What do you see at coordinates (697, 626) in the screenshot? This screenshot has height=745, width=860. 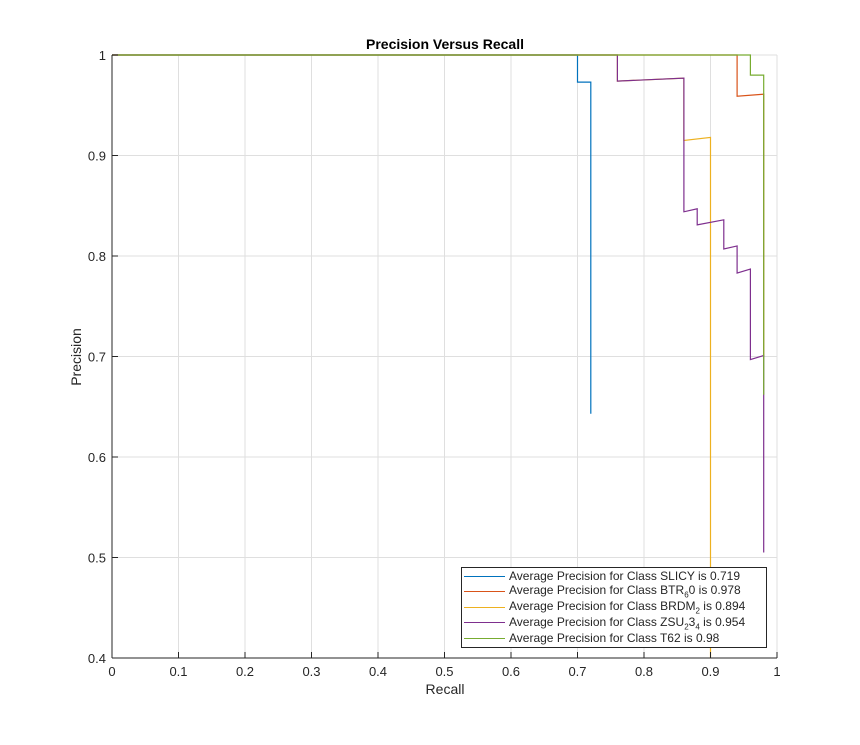 I see `legend-text-part: 4` at bounding box center [697, 626].